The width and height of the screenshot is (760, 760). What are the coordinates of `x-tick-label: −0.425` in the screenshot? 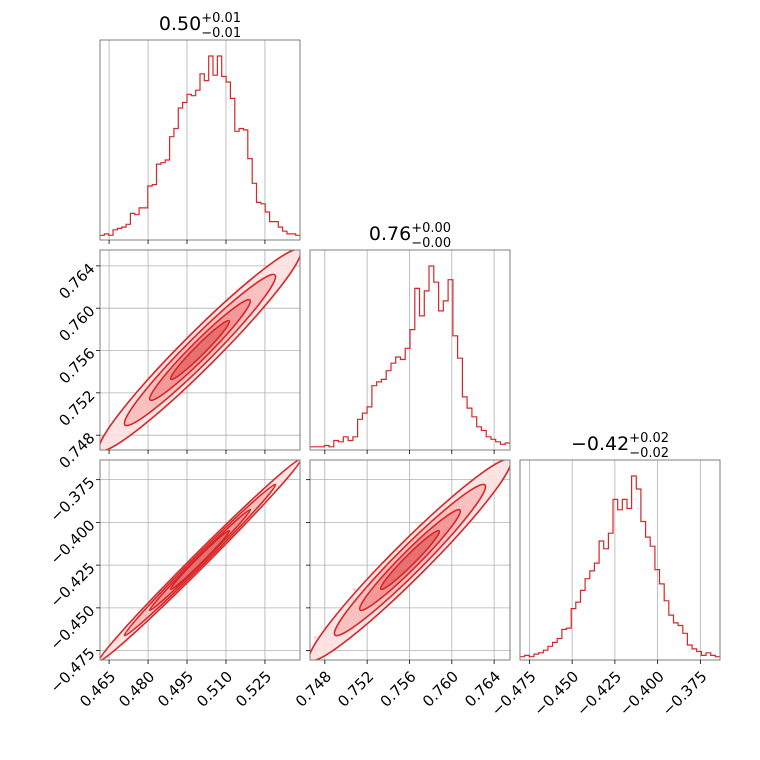 It's located at (599, 694).